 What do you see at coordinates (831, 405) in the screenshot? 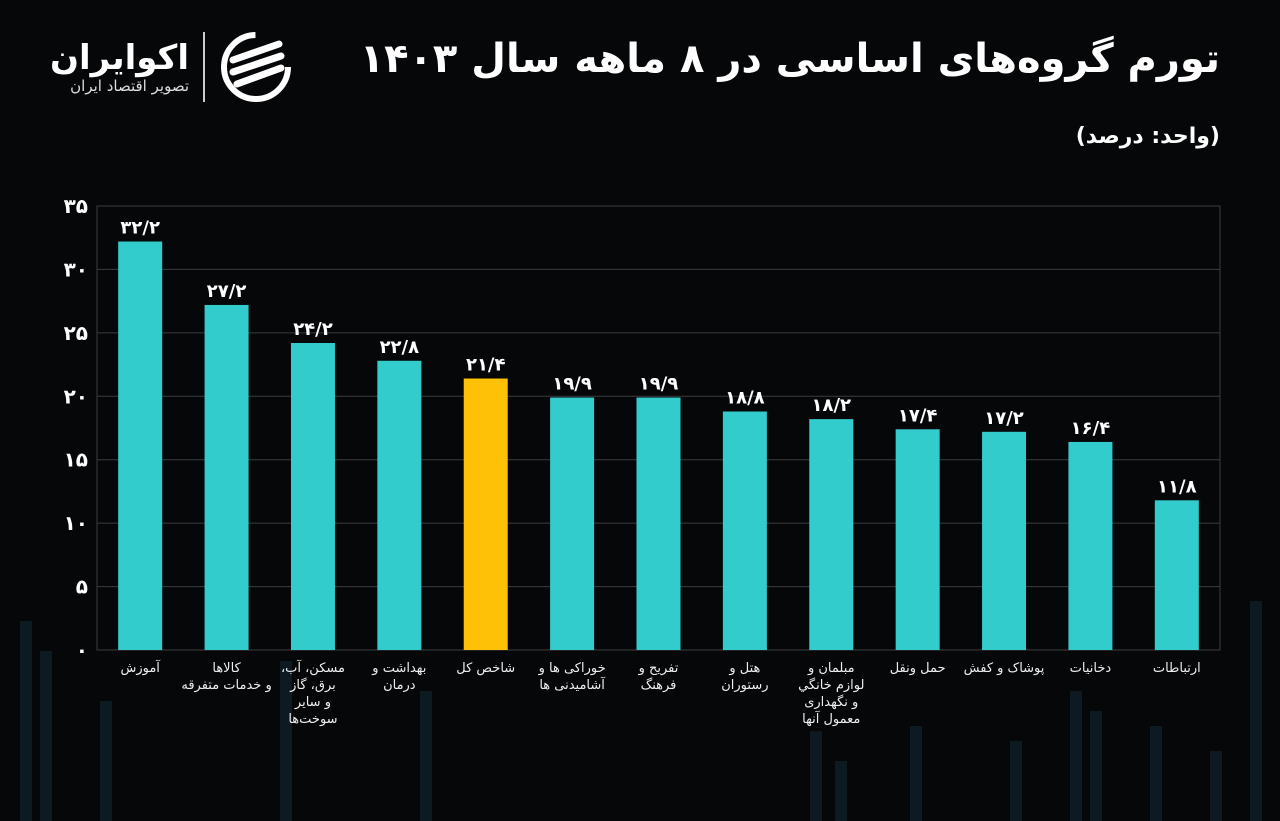
I see `data-label: ۱۸/۲` at bounding box center [831, 405].